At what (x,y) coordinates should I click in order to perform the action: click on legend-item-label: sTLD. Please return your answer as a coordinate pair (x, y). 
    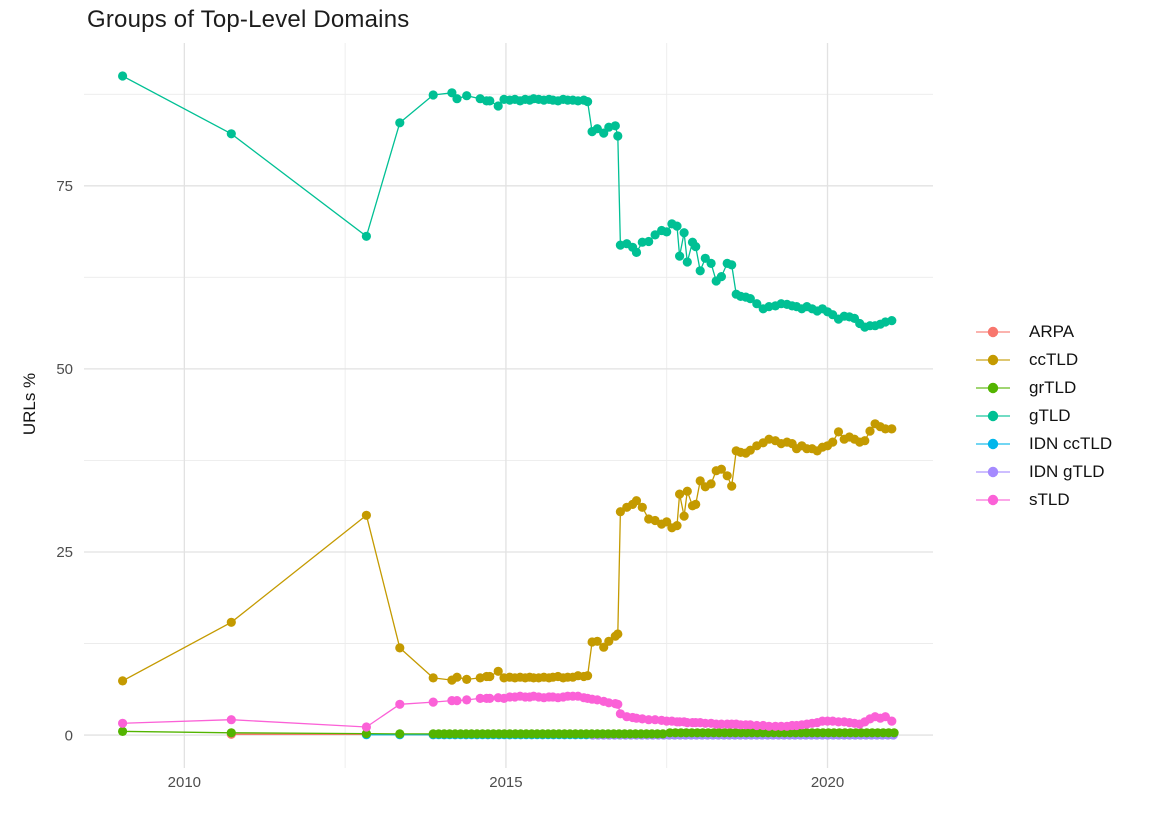
    Looking at the image, I should click on (1049, 499).